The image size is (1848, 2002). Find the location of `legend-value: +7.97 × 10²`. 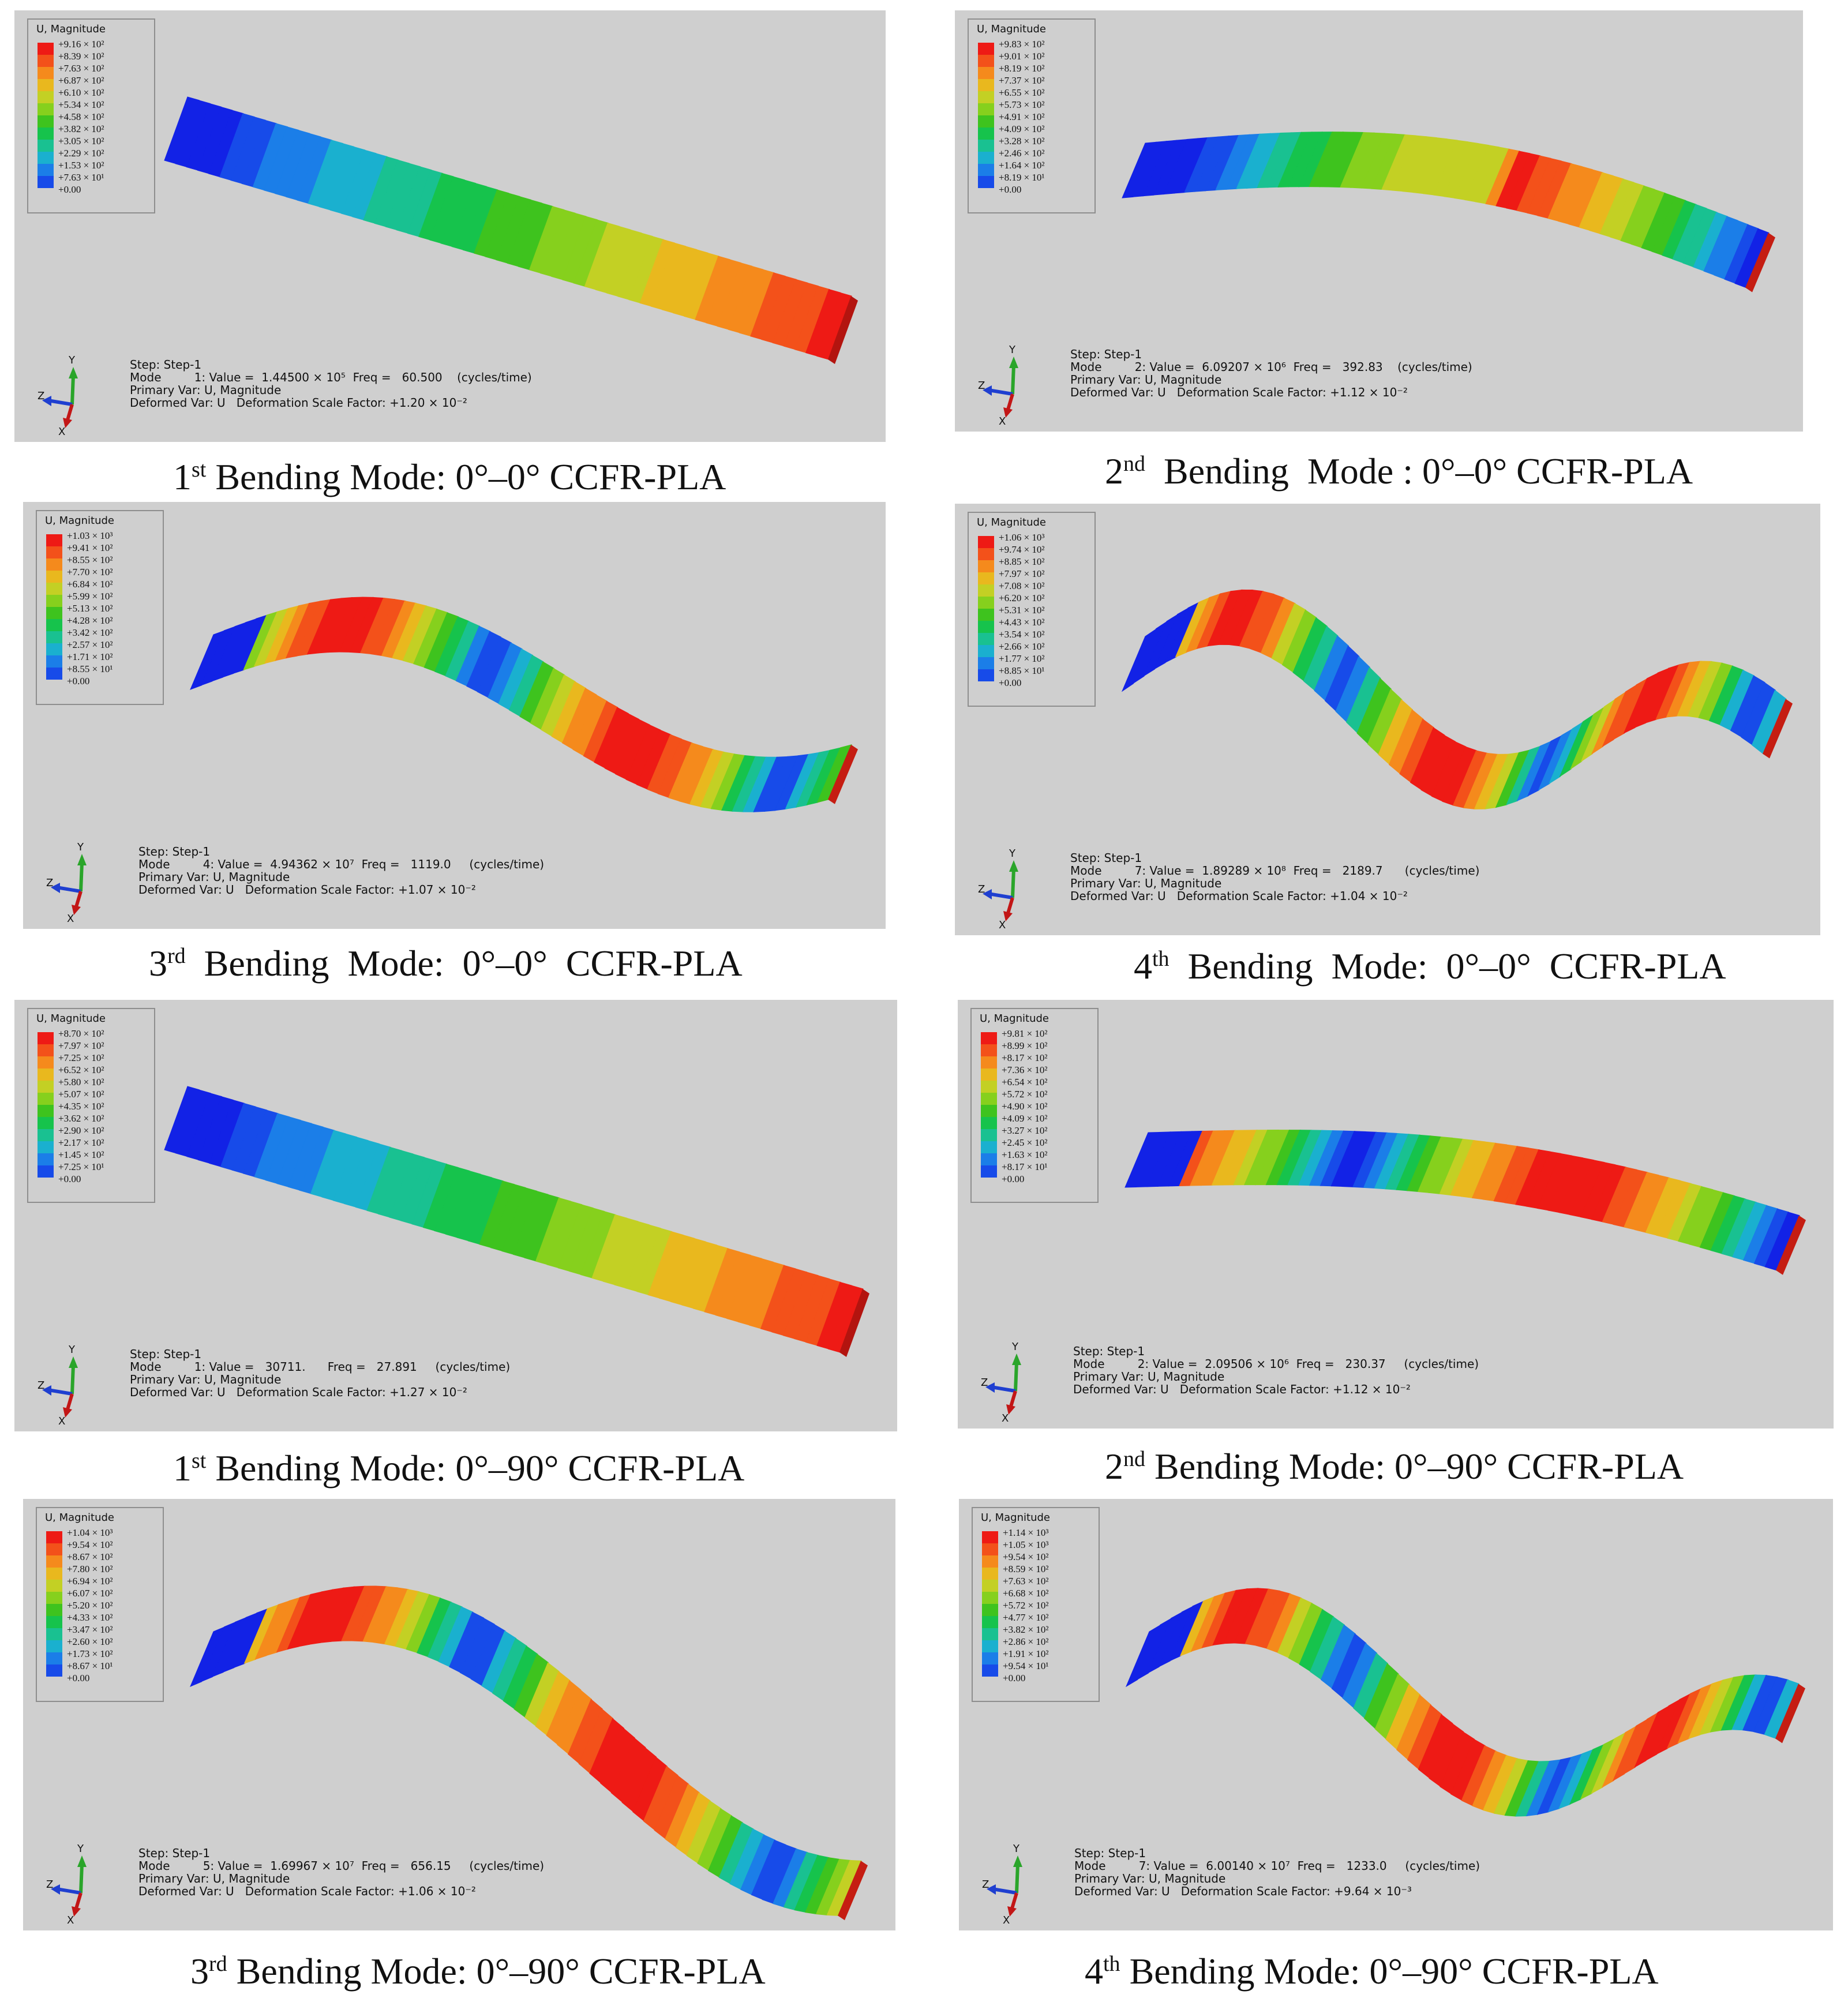

legend-value: +7.97 × 10² is located at coordinates (81, 1045).